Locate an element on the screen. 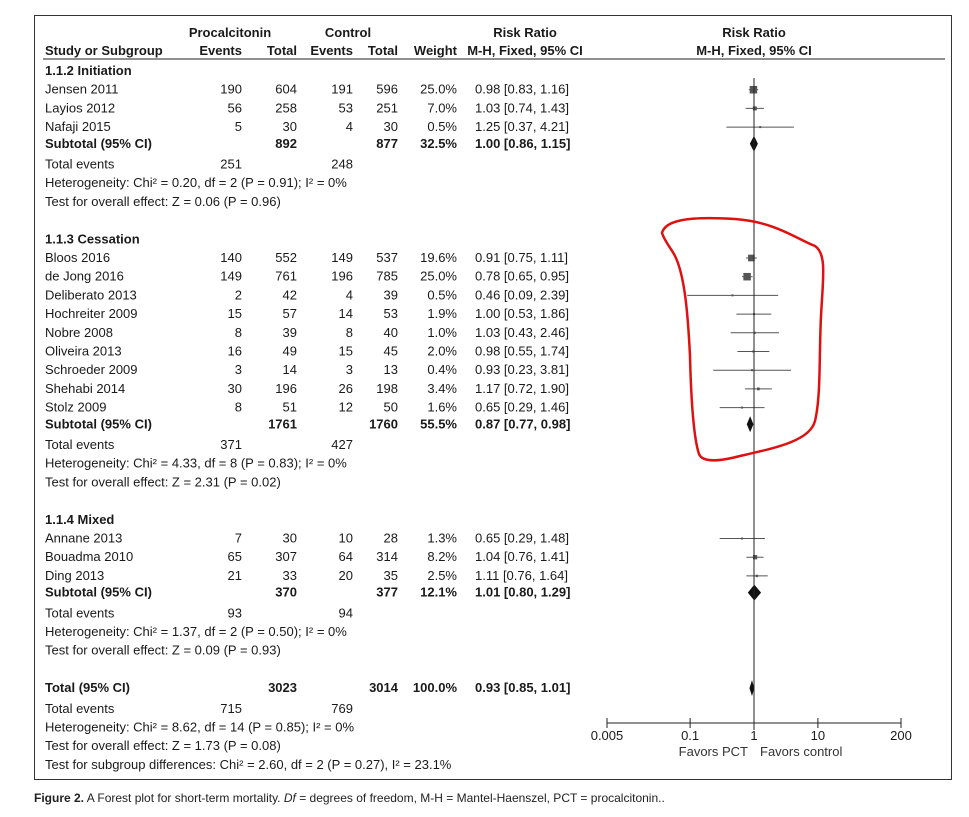 The width and height of the screenshot is (969, 817). total-1: 307 is located at coordinates (286, 556).